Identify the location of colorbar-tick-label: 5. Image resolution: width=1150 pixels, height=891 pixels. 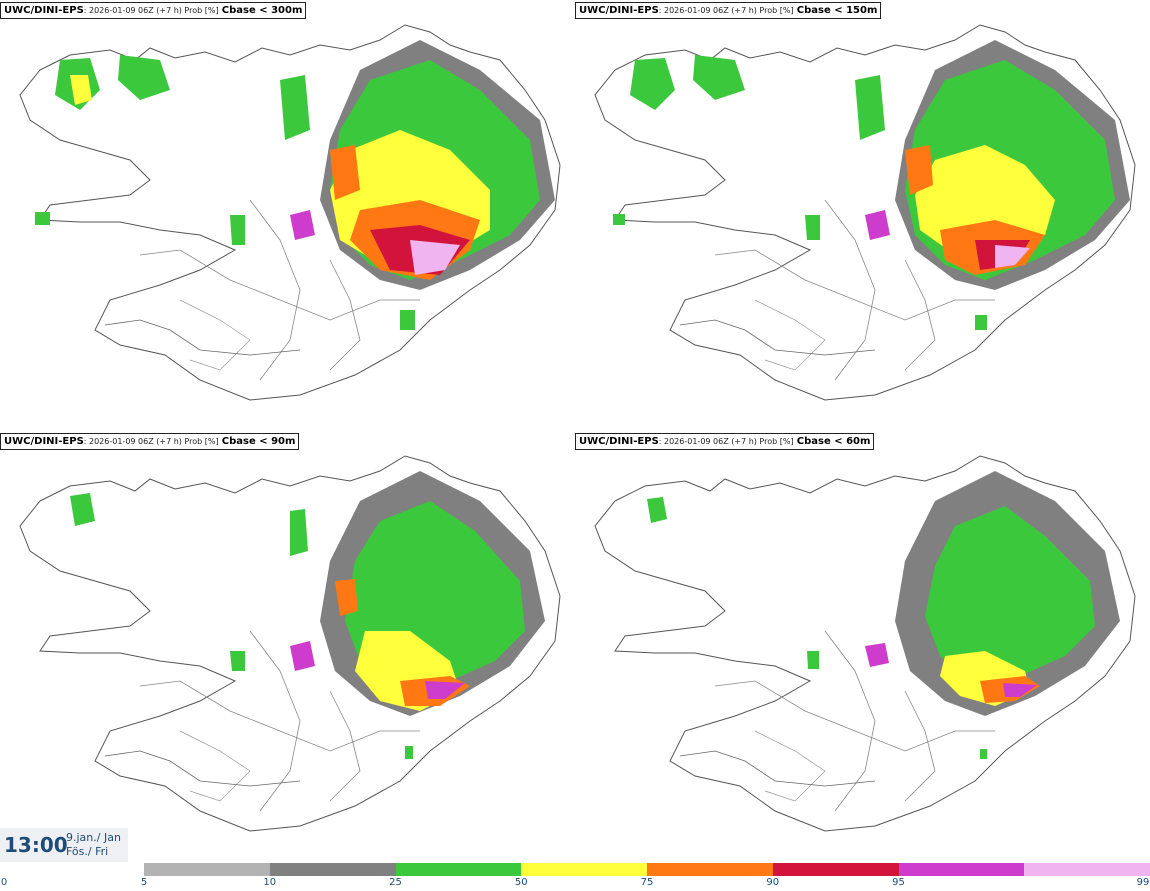
(144, 882).